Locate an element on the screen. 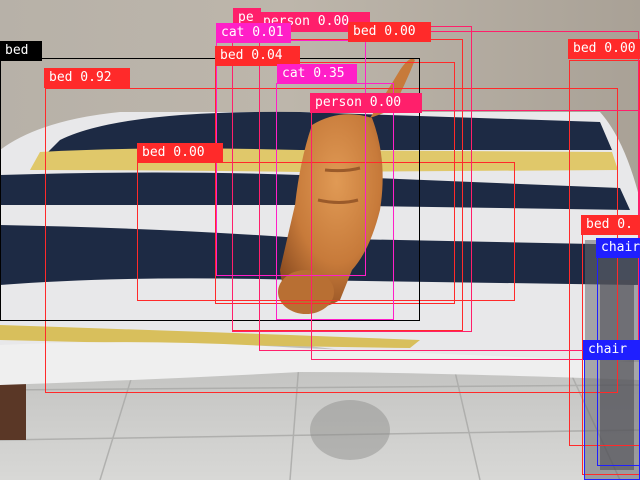 Image resolution: width=640 pixels, height=480 pixels. detection-label: cat 0.01 is located at coordinates (253, 33).